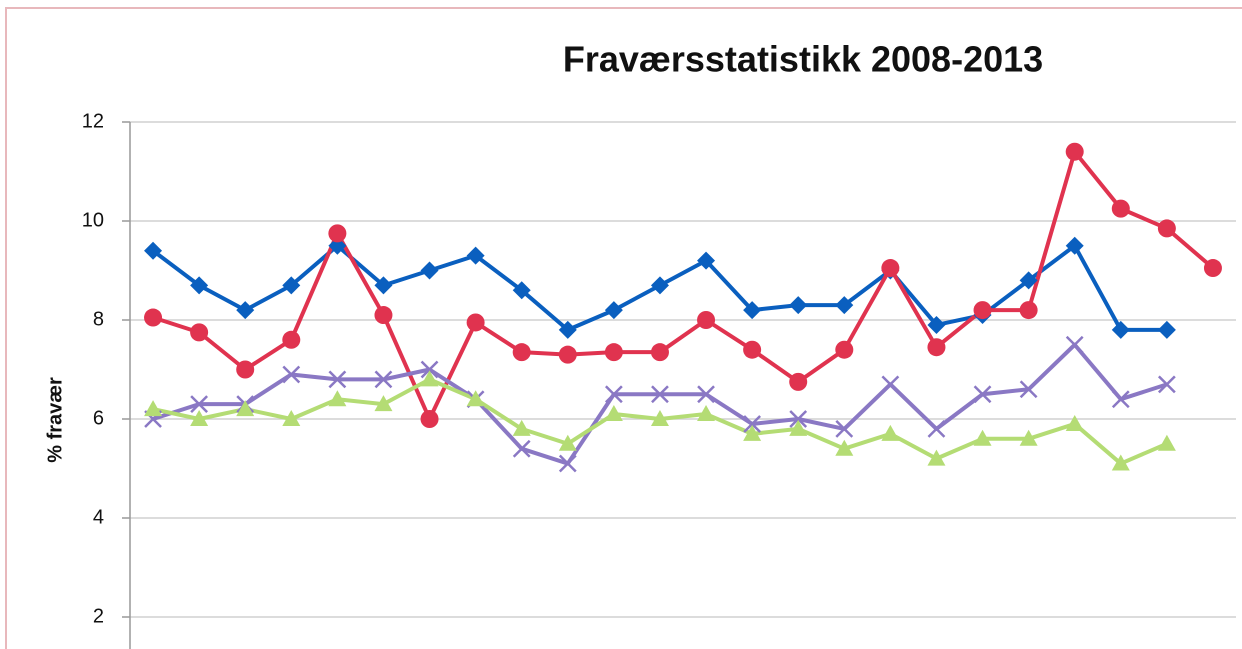  I want to click on y-axis-label: % fravær, so click(55, 420).